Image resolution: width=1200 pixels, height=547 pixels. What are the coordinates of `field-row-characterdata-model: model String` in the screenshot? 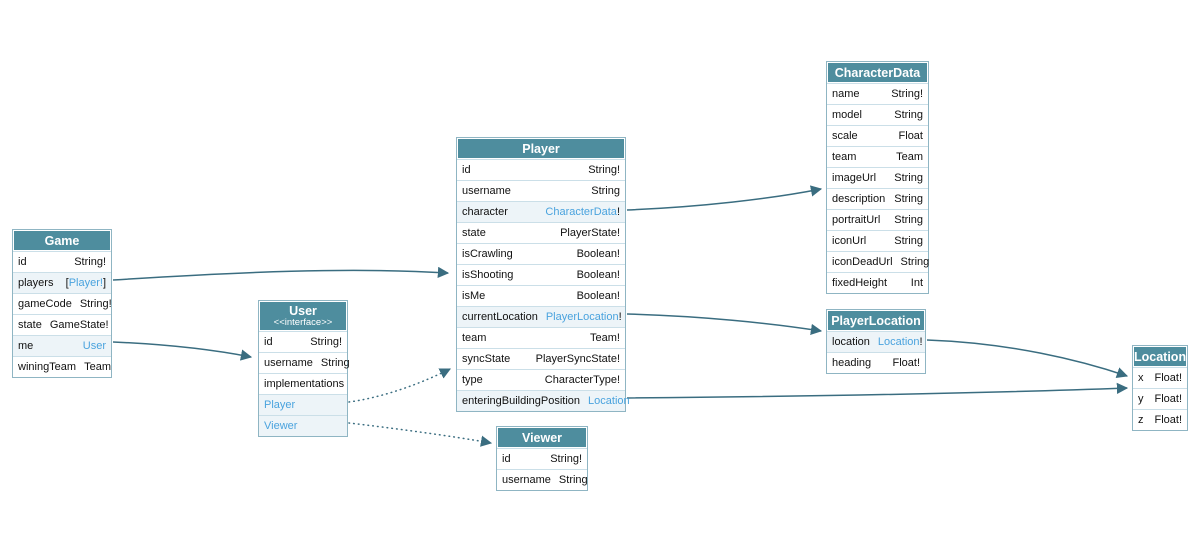 It's located at (877, 114).